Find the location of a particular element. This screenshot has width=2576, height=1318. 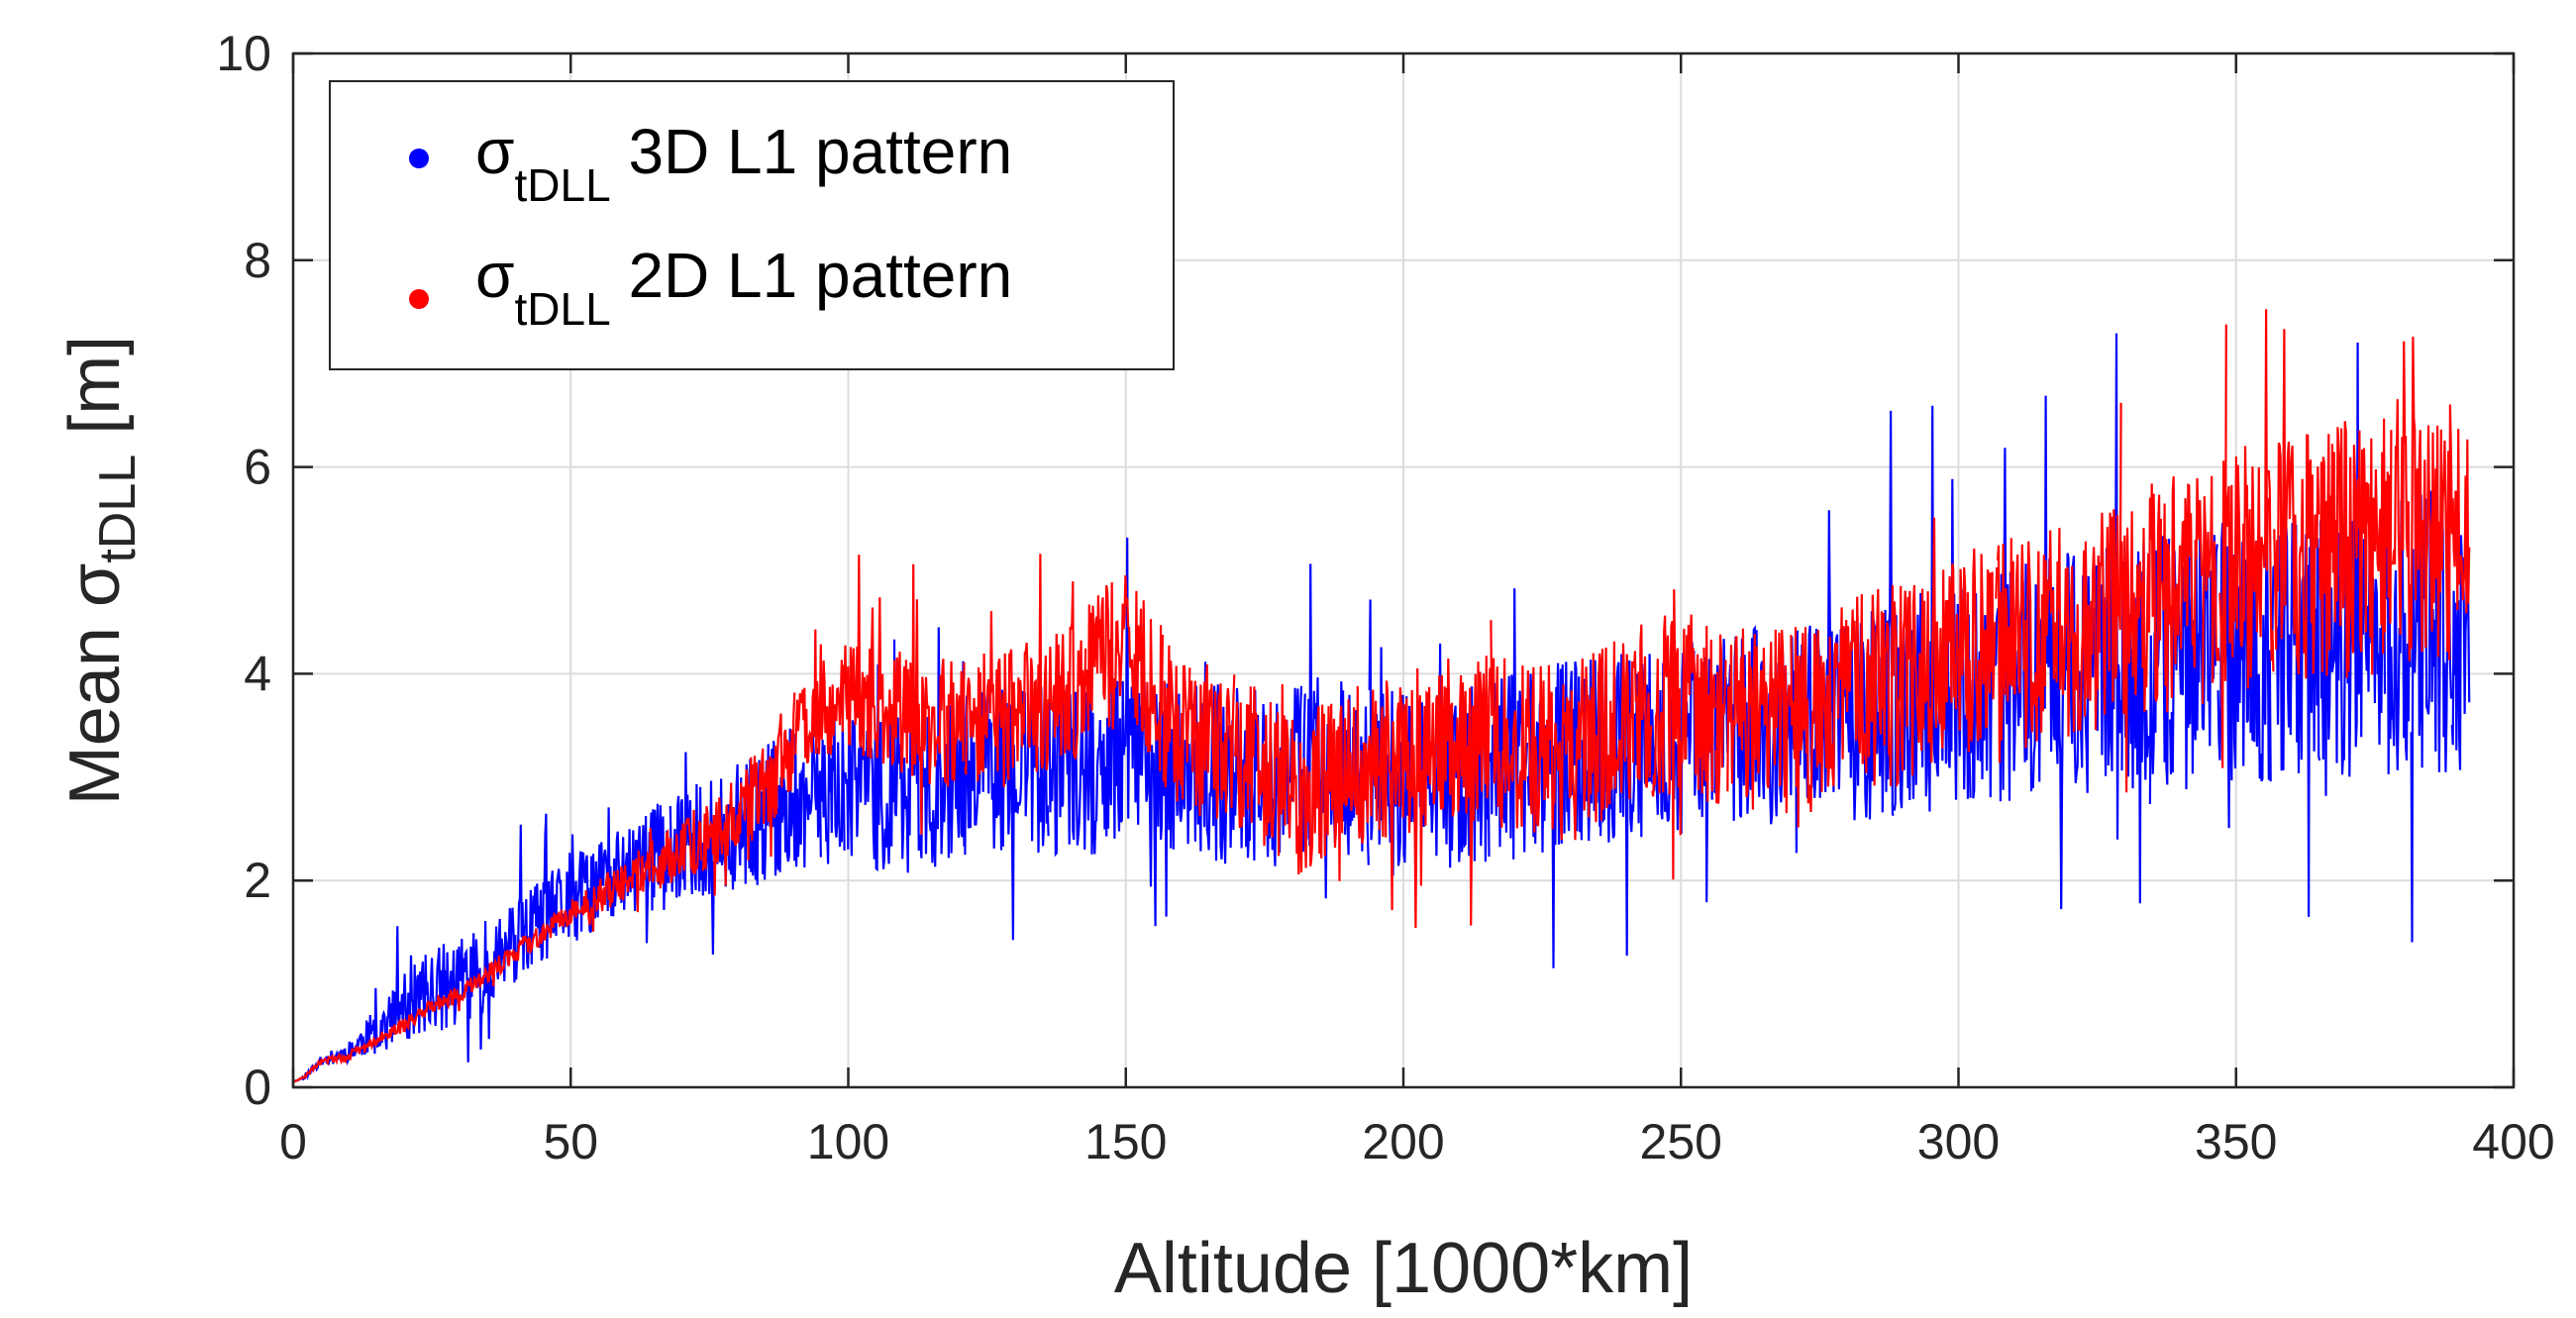

y-axis-title-prefix: Mean σ is located at coordinates (95, 685).